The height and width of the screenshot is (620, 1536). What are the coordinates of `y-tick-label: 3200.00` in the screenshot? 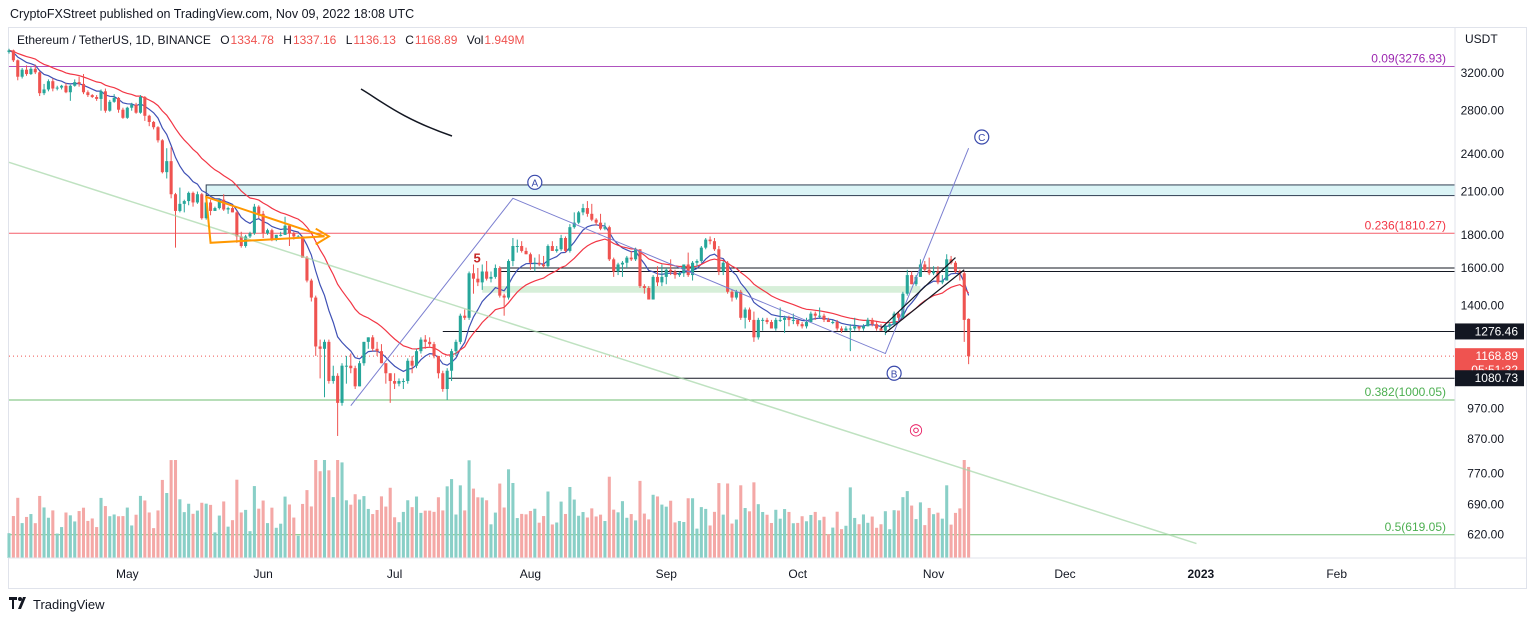 It's located at (1483, 73).